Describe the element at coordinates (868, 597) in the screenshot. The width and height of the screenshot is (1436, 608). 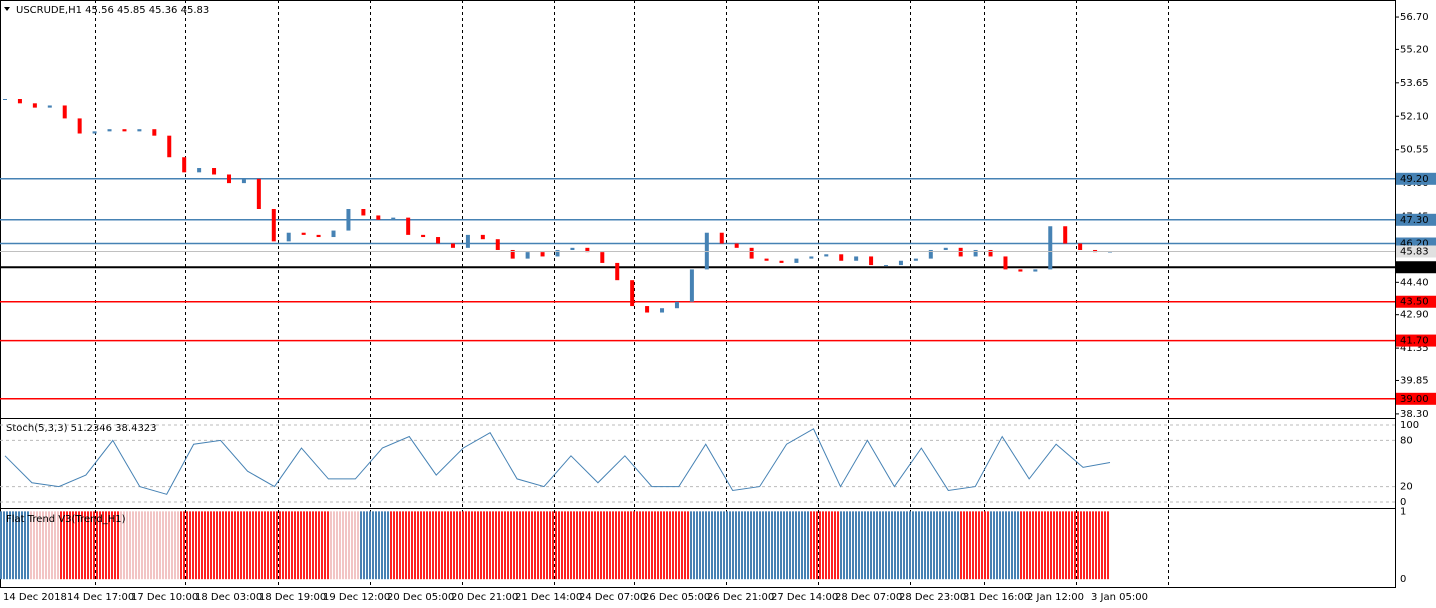
I see `x-tick-label: 28 Dec 07:00` at that location.